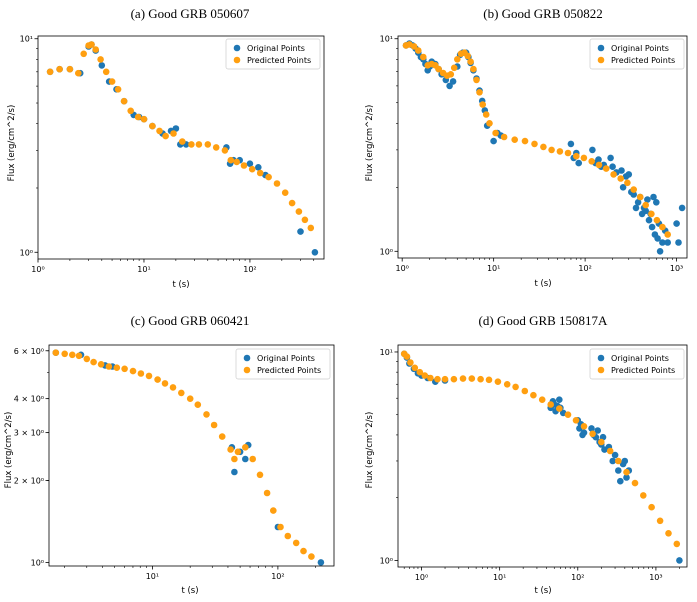 This screenshot has width=697, height=602. Describe the element at coordinates (643, 60) in the screenshot. I see `legend-predicted-label: Predicted Points` at that location.